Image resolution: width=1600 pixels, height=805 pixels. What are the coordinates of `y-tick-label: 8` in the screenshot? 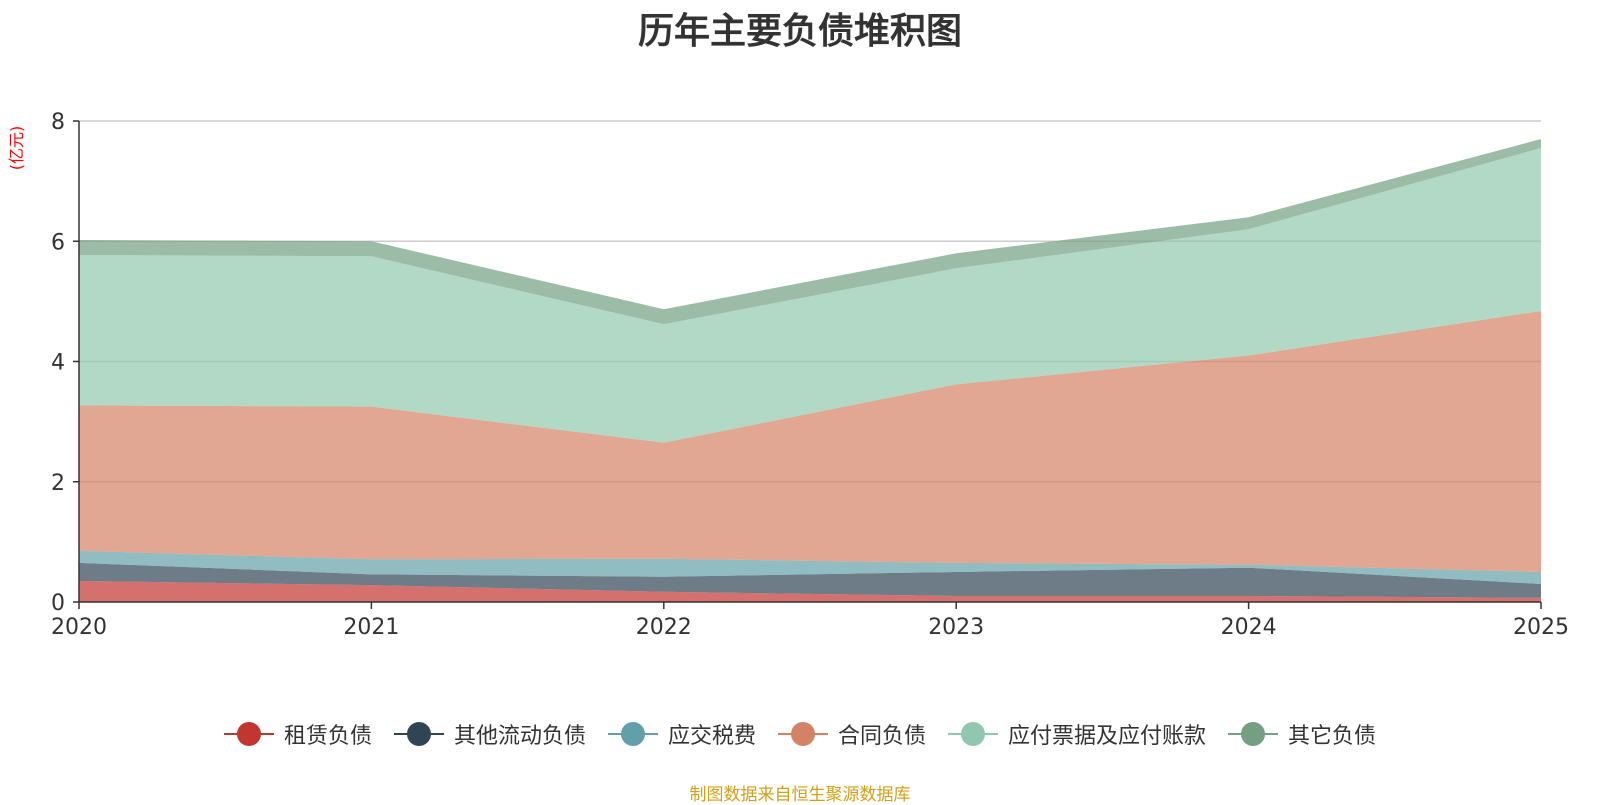 It's located at (58, 122).